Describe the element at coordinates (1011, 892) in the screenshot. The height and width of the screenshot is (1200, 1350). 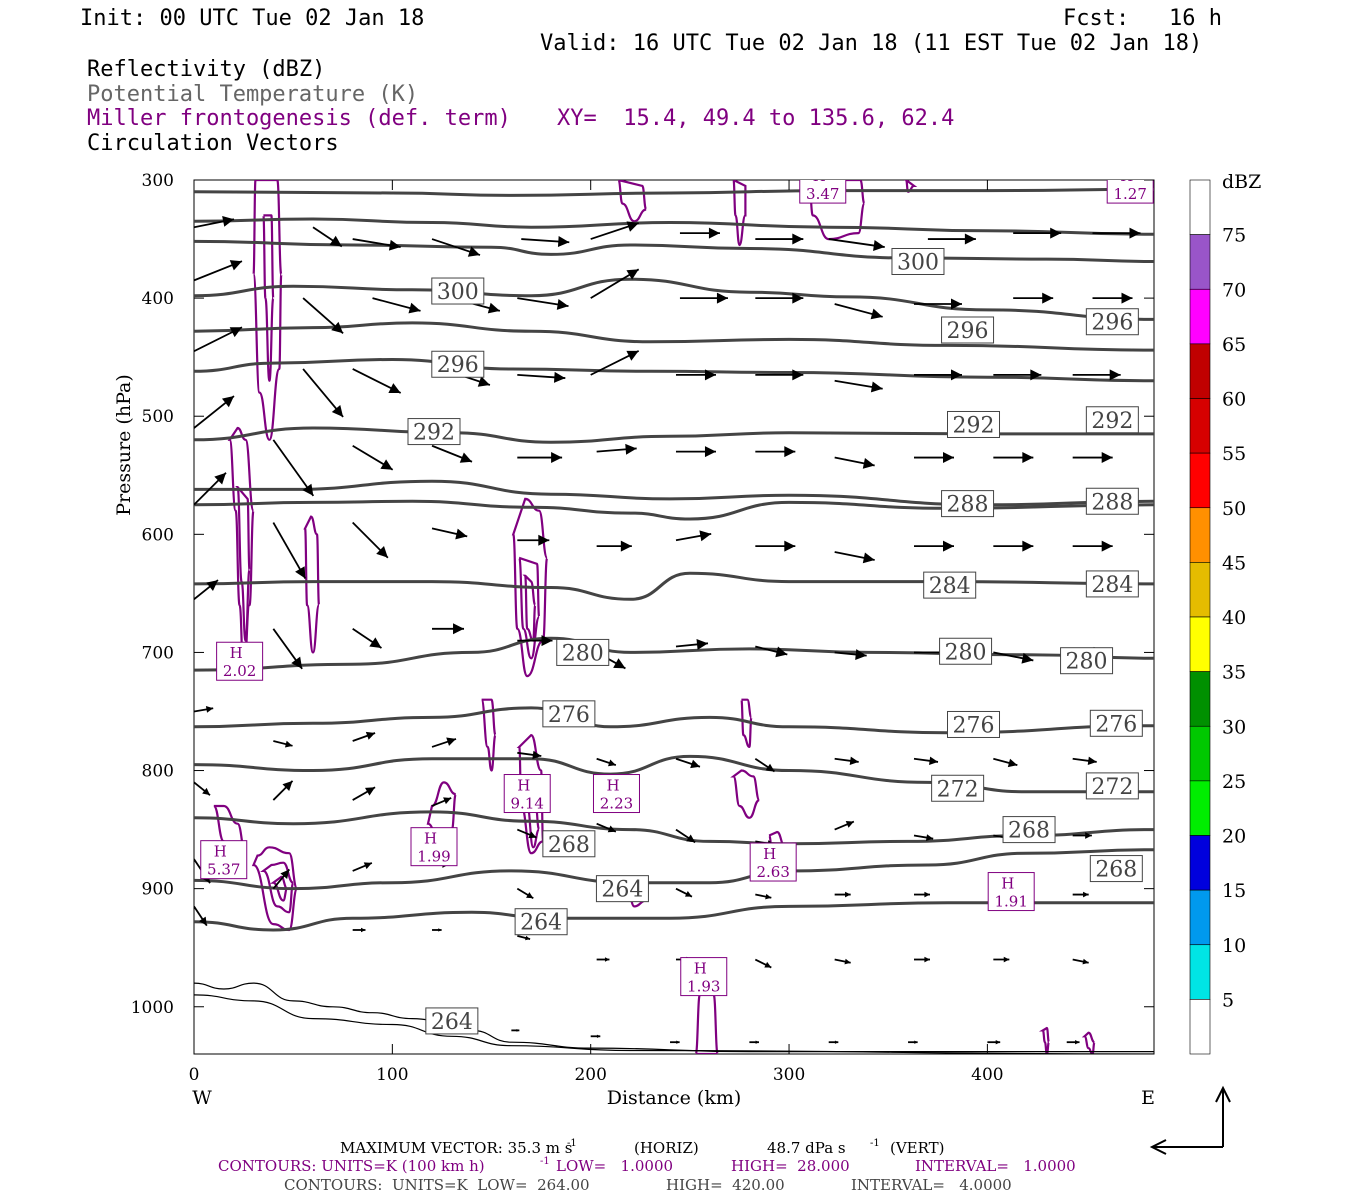
I see `fronto-max-label: H1.91` at that location.